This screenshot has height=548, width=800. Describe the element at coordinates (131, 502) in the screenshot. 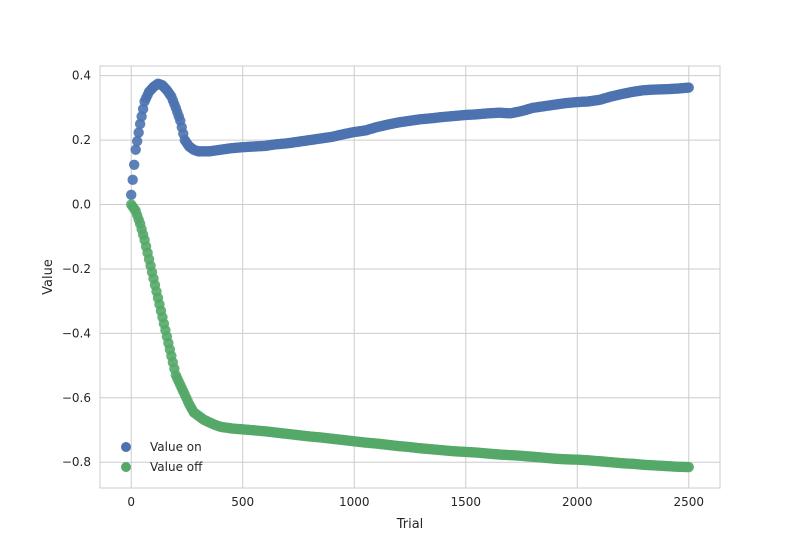

I see `x-tick-label: 0` at that location.